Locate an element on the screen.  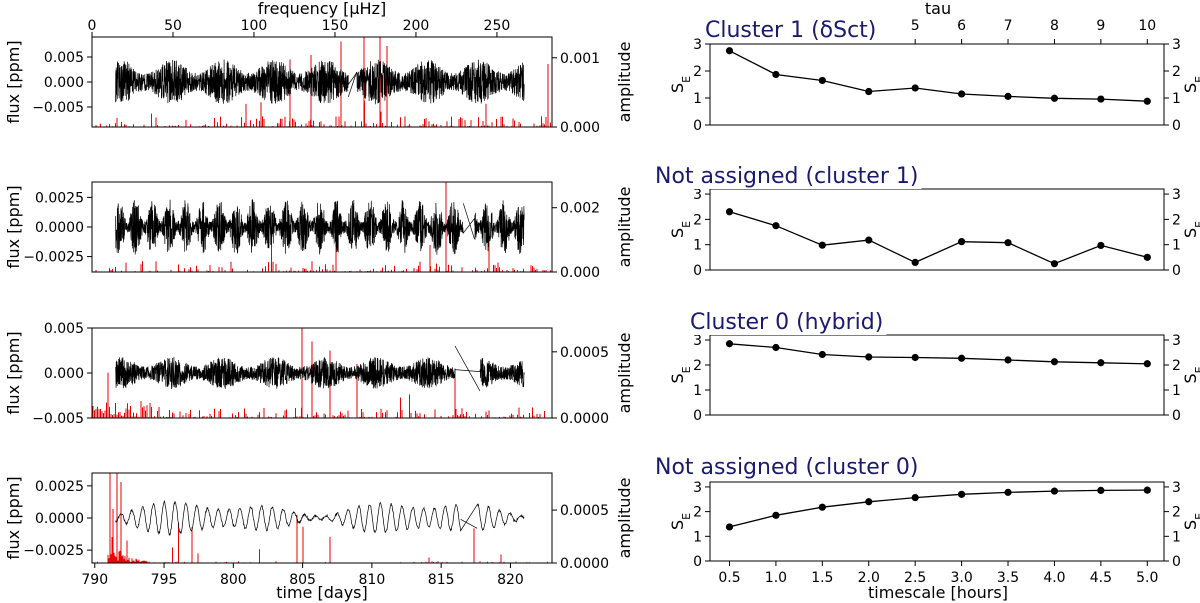
amplitude-tick-label: 0.001 is located at coordinates (580, 59).